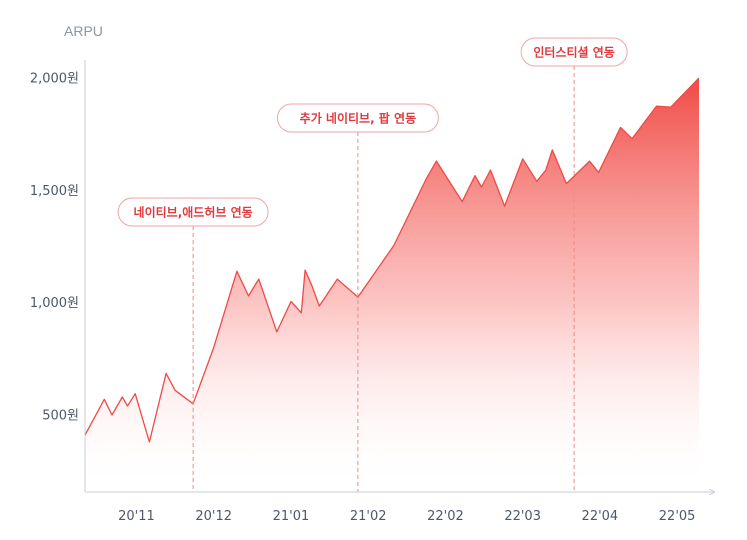 The width and height of the screenshot is (747, 540). Describe the element at coordinates (83, 31) in the screenshot. I see `y-axis-title: ARPU` at that location.